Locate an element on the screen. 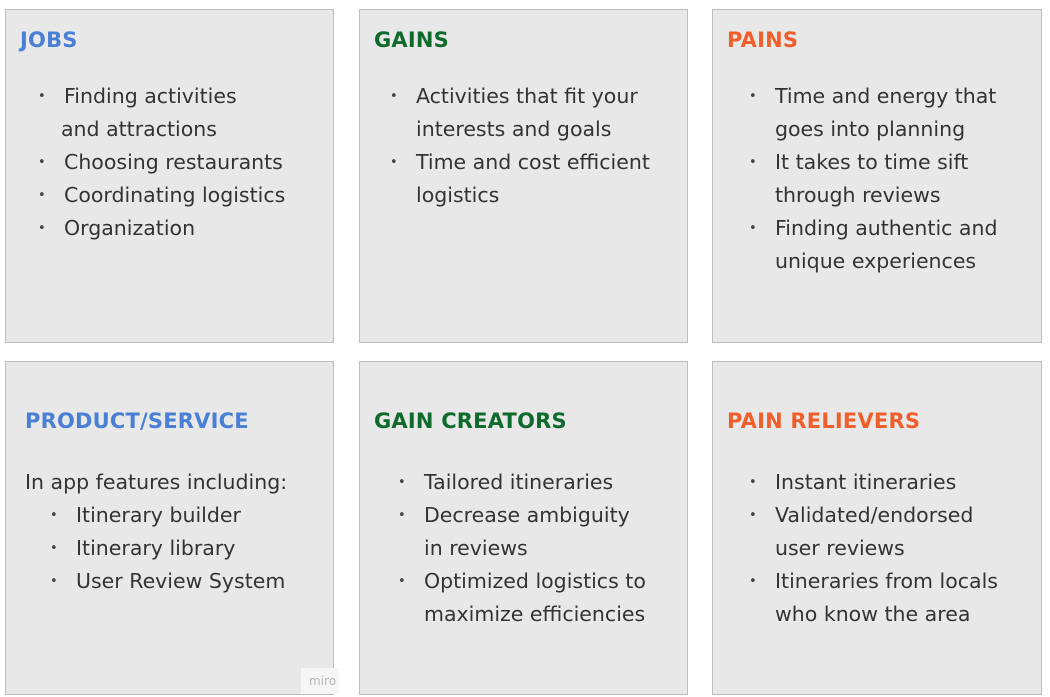 Image resolution: width=1050 pixels, height=697 pixels. product-service-item: Itinerary library is located at coordinates (167, 548).